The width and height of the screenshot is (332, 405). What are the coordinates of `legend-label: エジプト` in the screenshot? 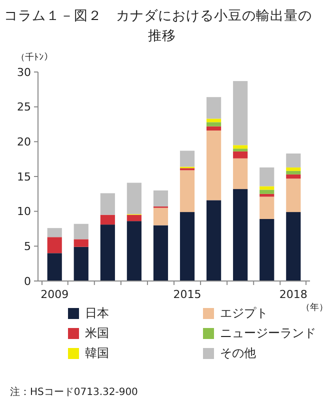 It's located at (244, 313).